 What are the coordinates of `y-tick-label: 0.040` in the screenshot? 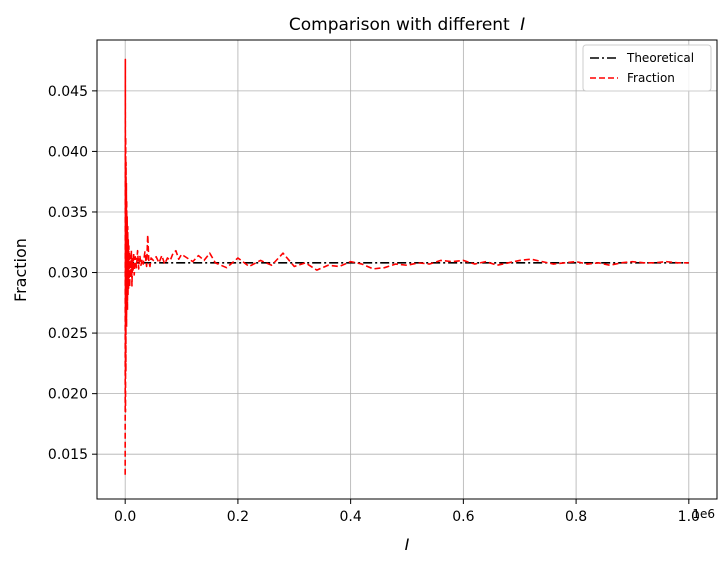 It's located at (68, 152).